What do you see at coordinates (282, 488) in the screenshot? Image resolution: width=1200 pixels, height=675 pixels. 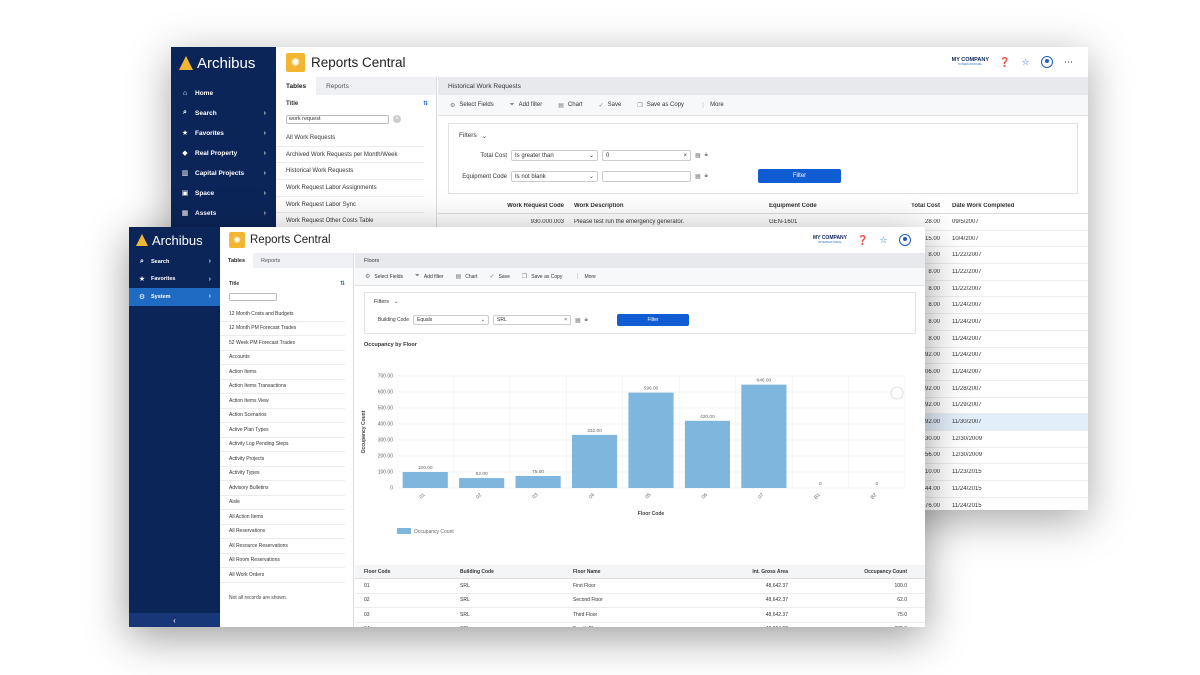 I see `list-item: Advisory Bulletins` at bounding box center [282, 488].